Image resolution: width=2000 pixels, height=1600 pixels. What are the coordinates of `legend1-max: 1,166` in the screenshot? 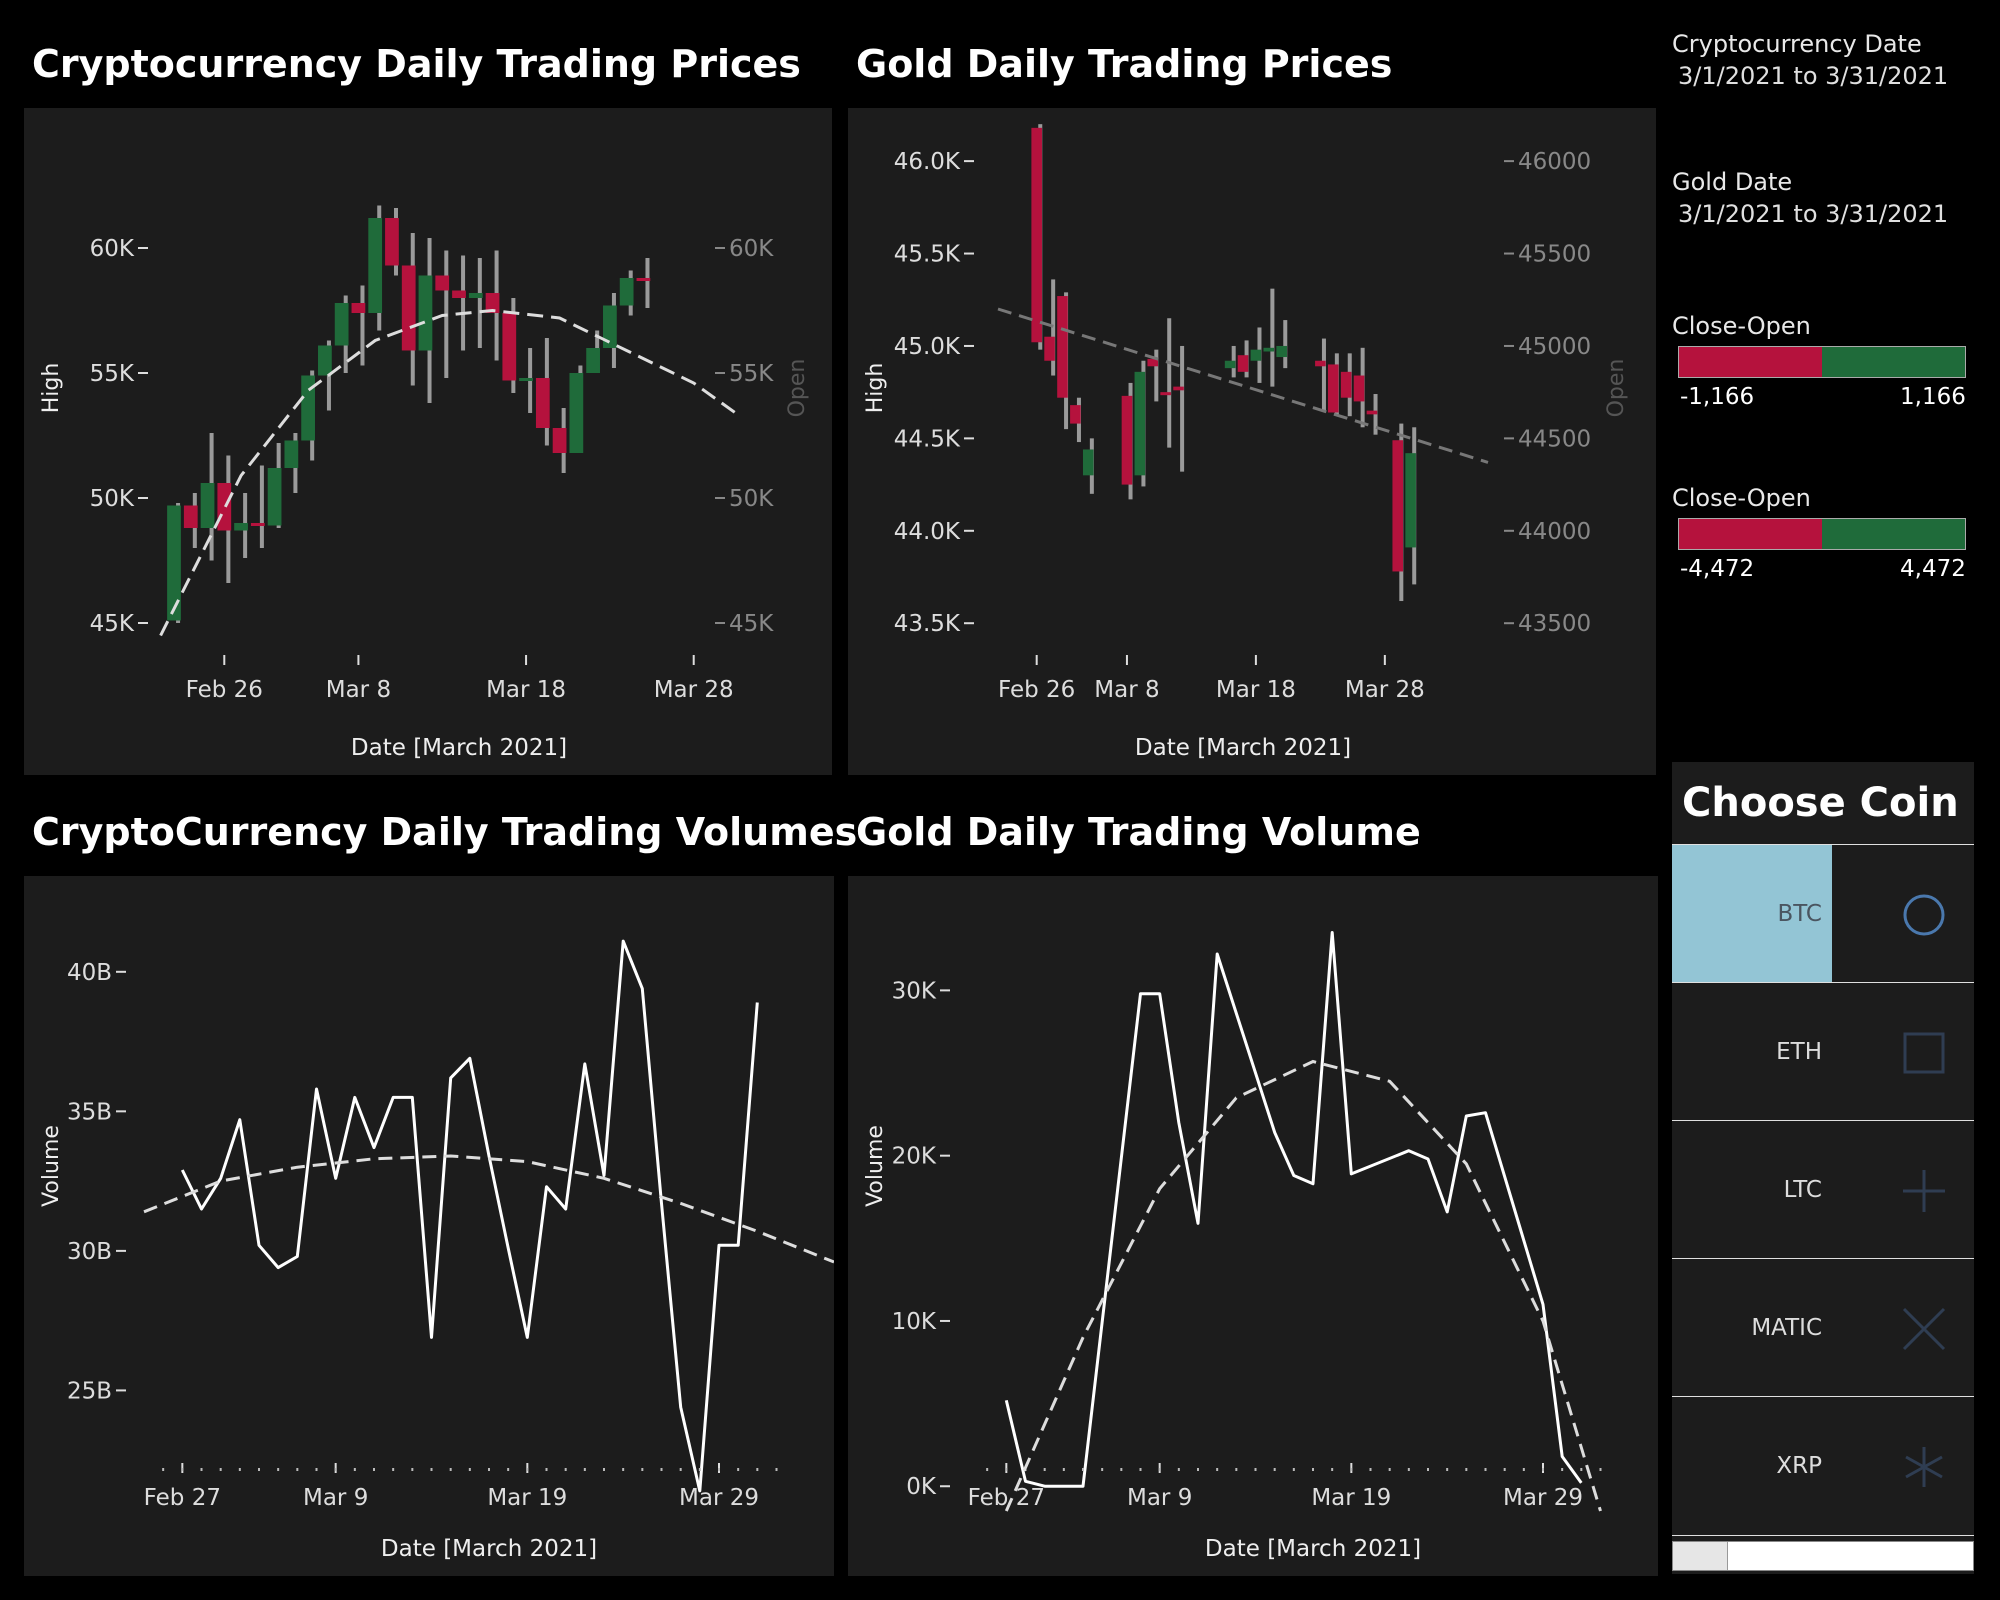 It's located at (1933, 397).